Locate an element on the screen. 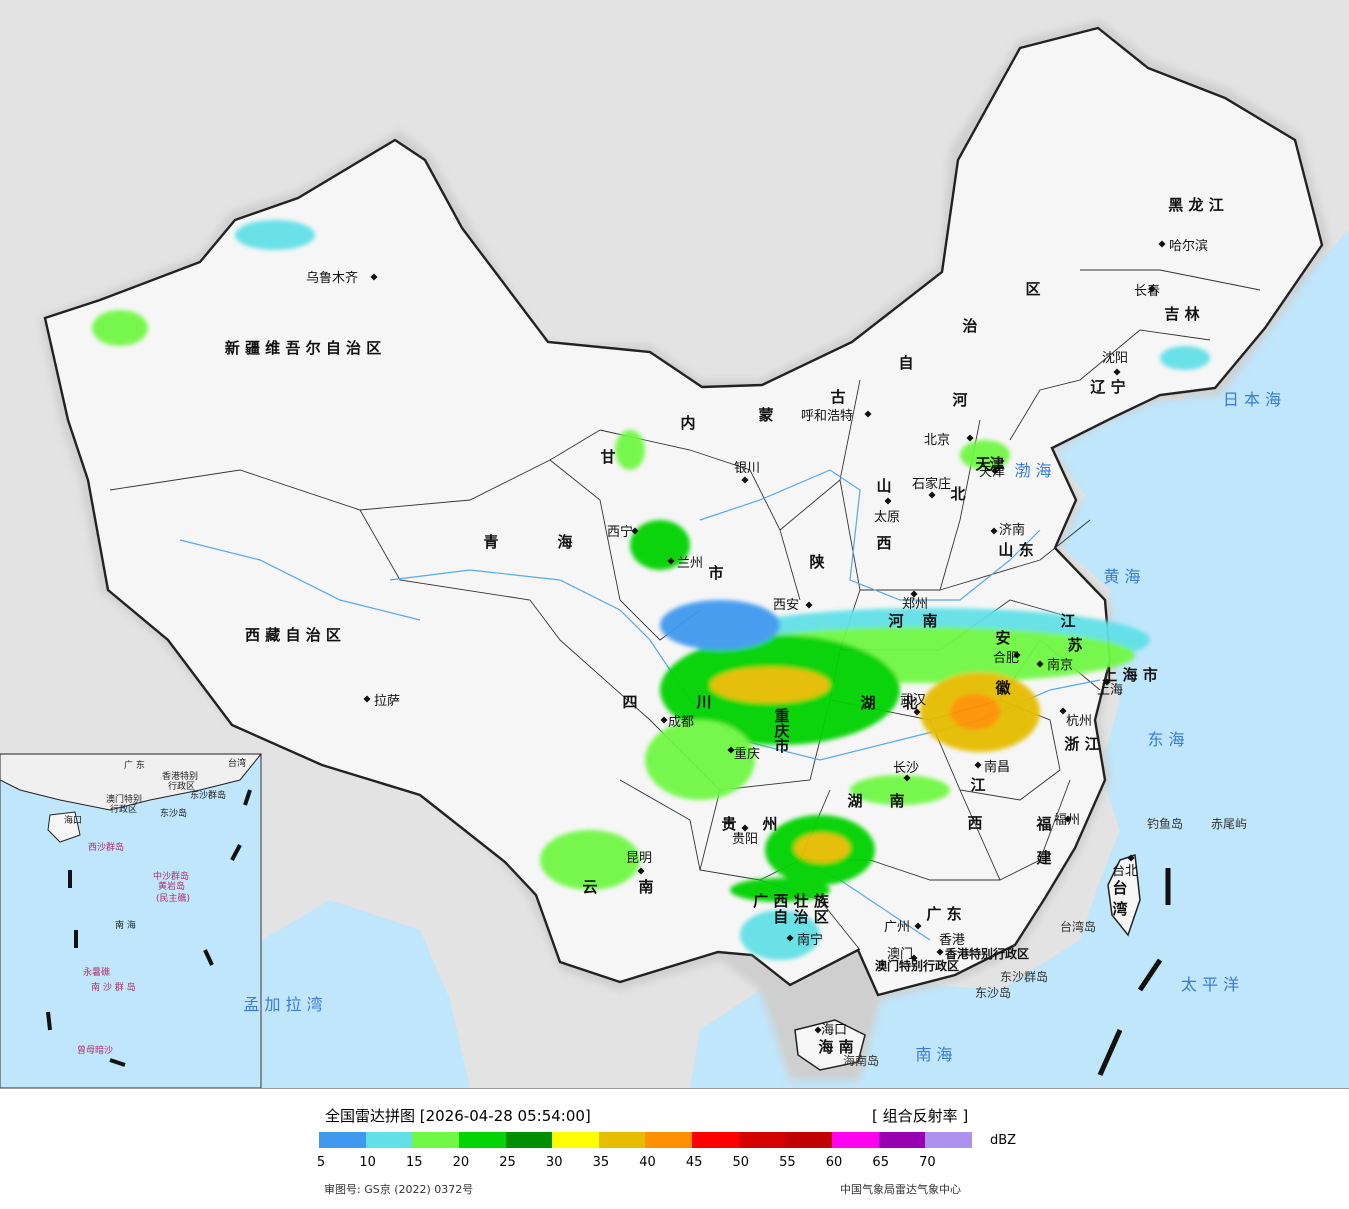 The width and height of the screenshot is (1349, 1209). inset-label: 曾母暗沙 is located at coordinates (95, 1050).